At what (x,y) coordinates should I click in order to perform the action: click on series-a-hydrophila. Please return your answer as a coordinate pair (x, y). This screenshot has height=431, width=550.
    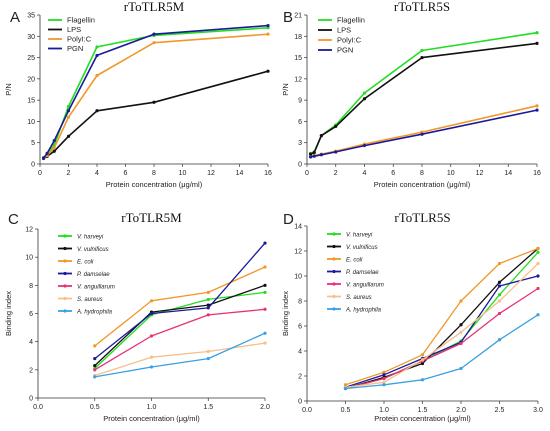
    Looking at the image, I should click on (441, 352).